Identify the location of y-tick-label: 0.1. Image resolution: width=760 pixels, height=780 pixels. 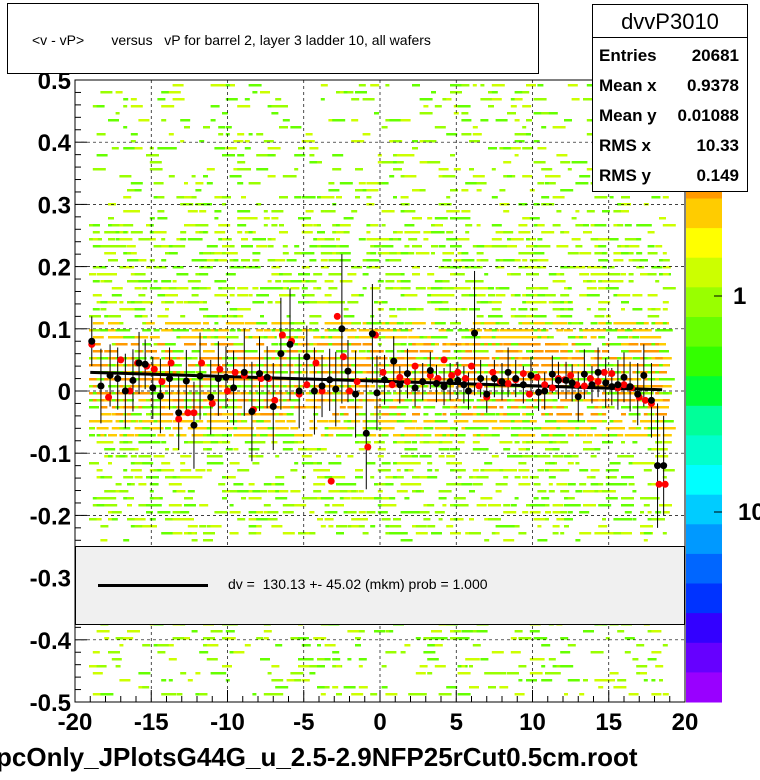
(54, 330).